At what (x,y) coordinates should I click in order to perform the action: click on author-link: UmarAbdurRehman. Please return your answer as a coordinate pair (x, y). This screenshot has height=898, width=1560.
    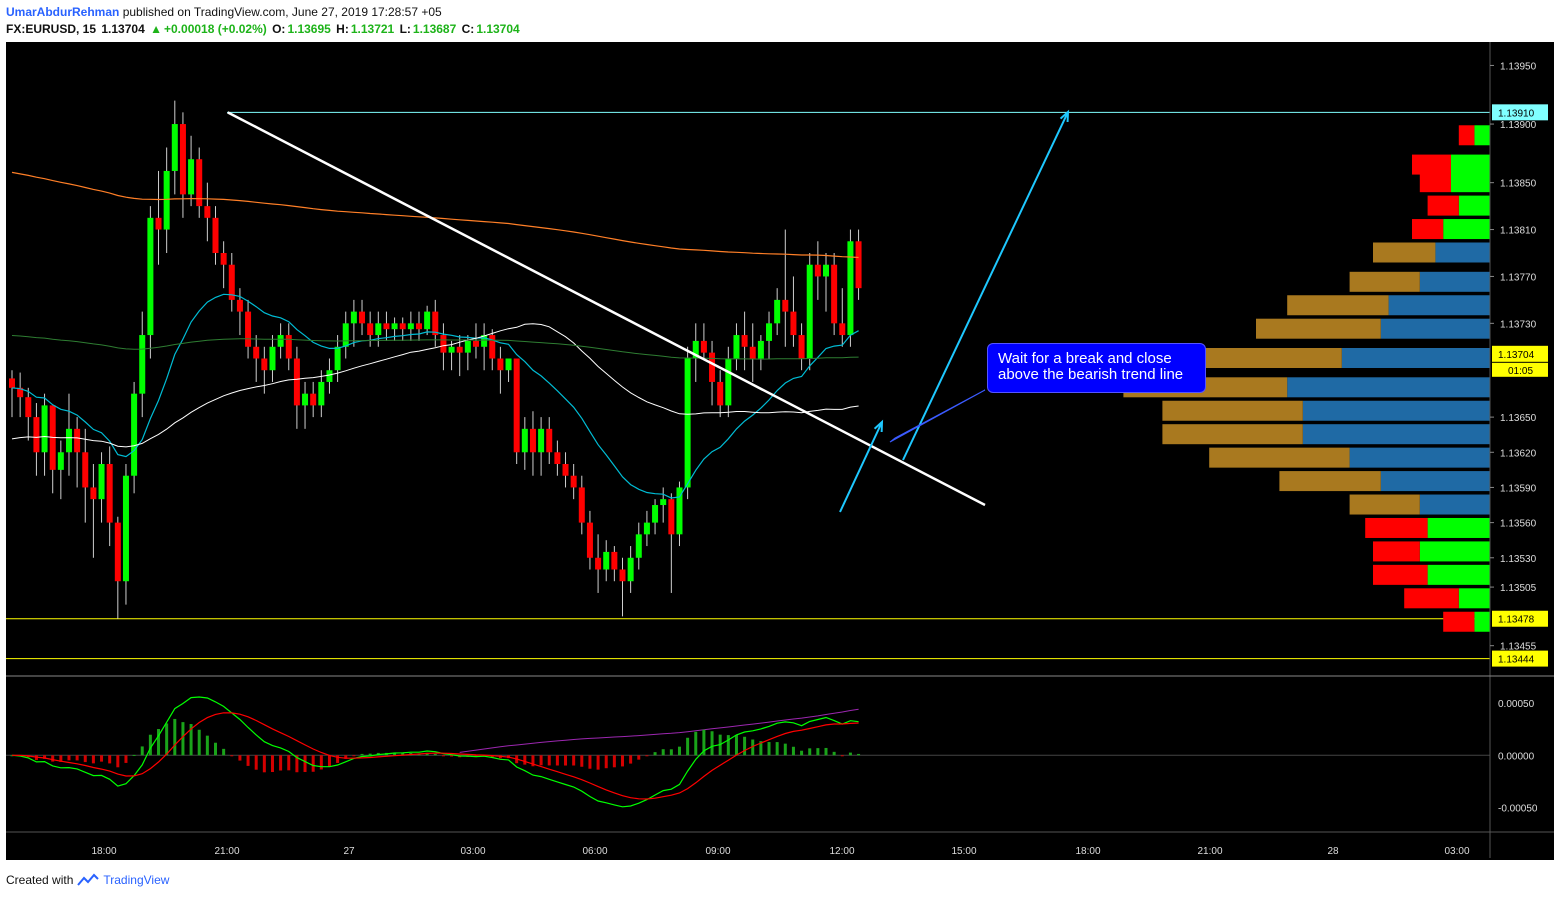
    Looking at the image, I should click on (63, 12).